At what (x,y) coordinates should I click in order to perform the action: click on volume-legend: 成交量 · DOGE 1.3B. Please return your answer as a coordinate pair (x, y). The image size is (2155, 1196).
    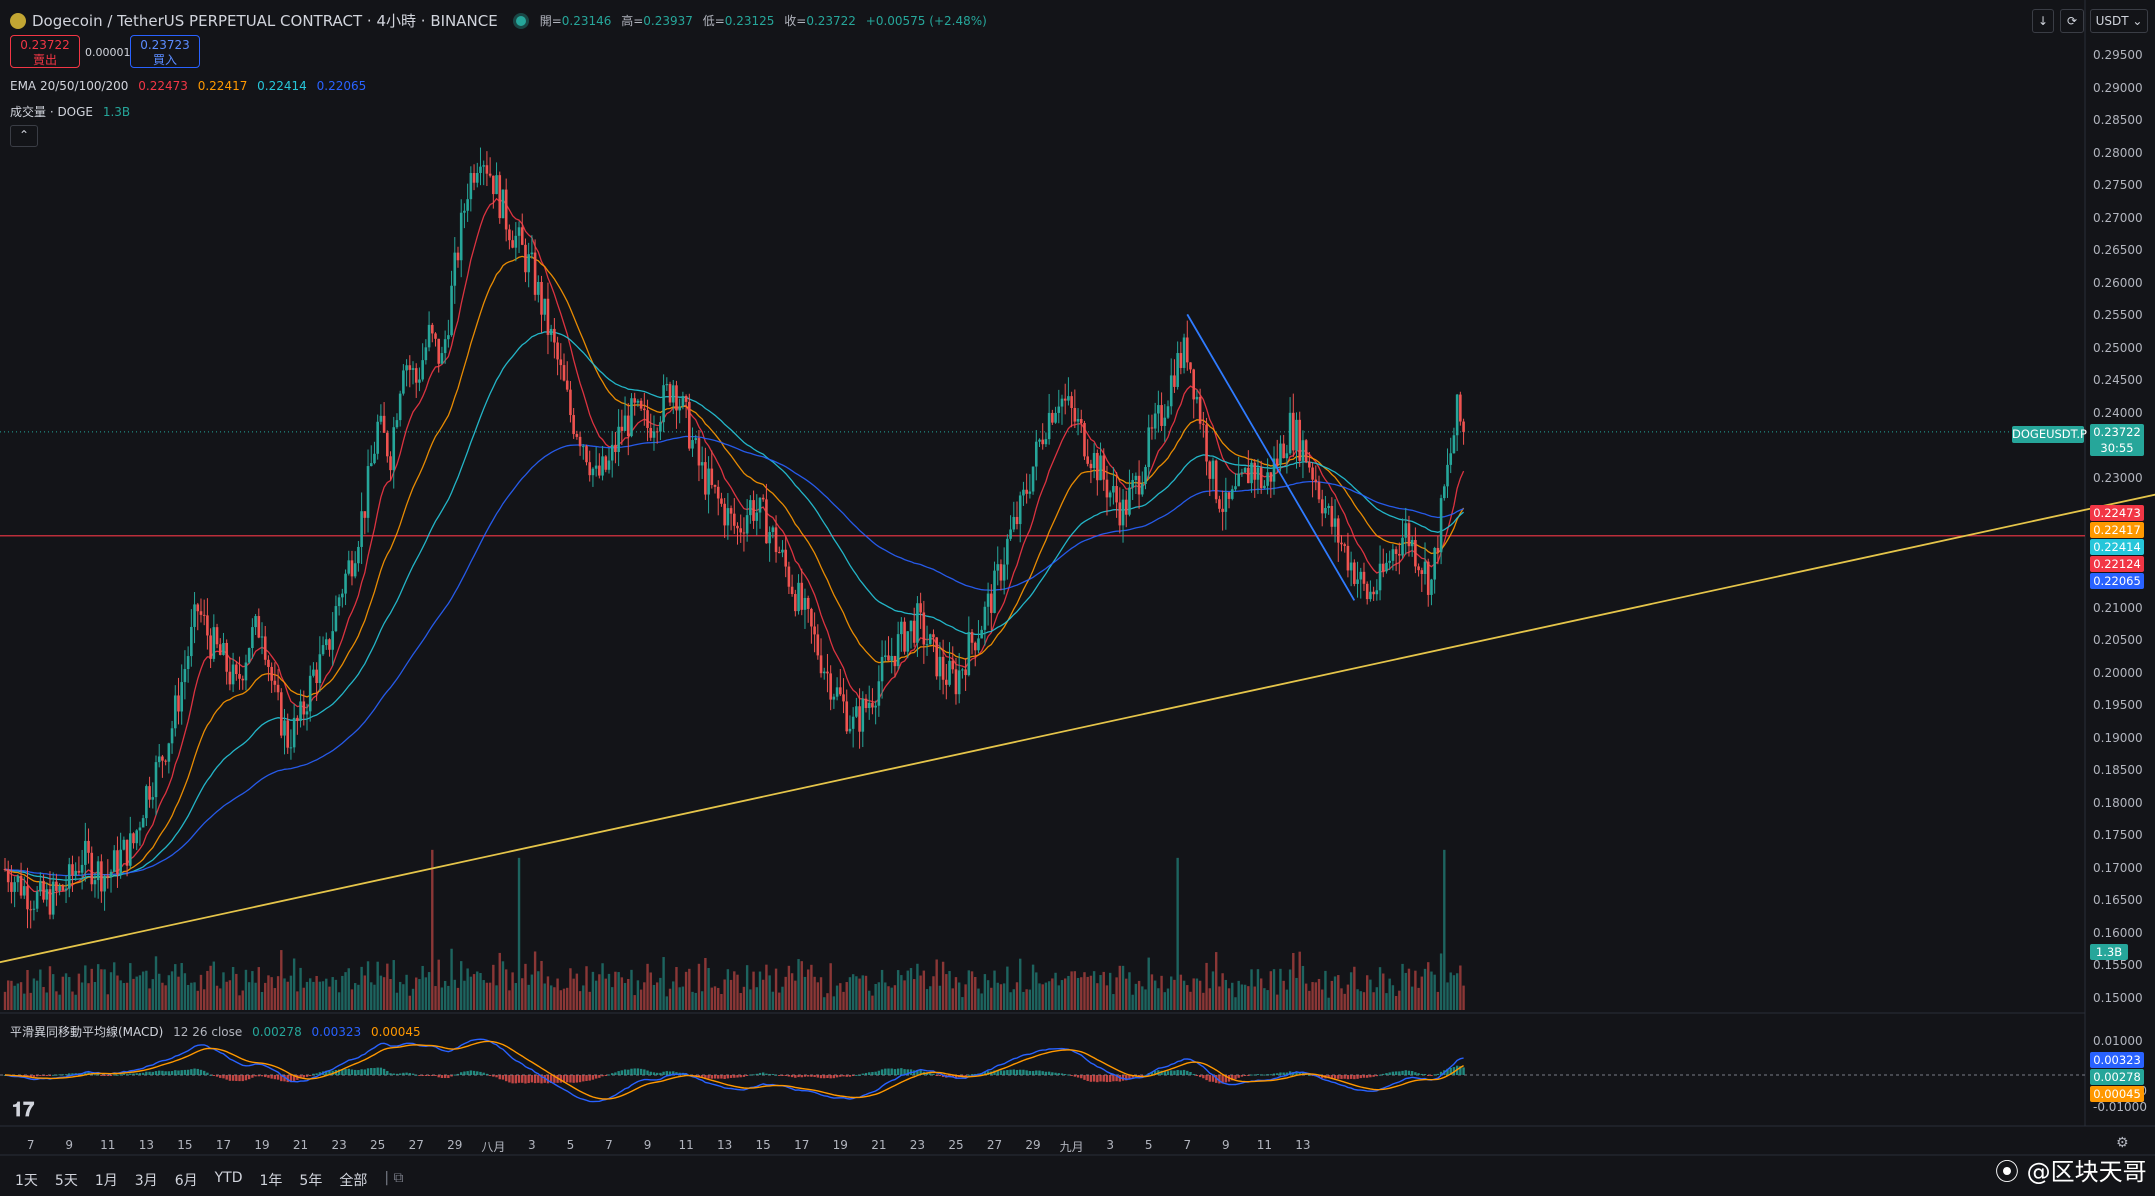
    Looking at the image, I should click on (73, 111).